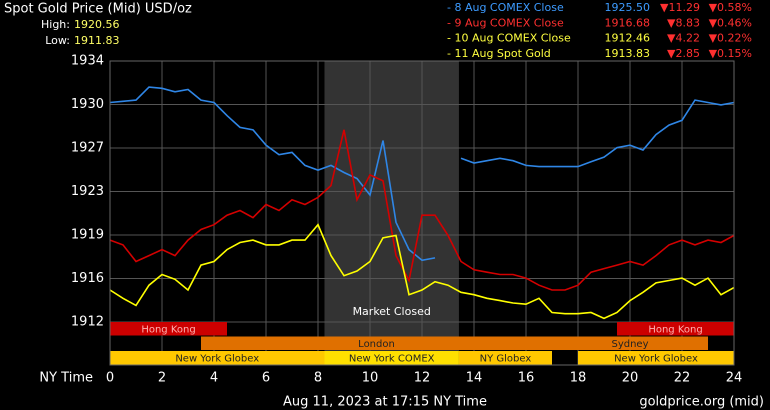 This screenshot has height=410, width=770. I want to click on session-label: Sydney, so click(629, 344).